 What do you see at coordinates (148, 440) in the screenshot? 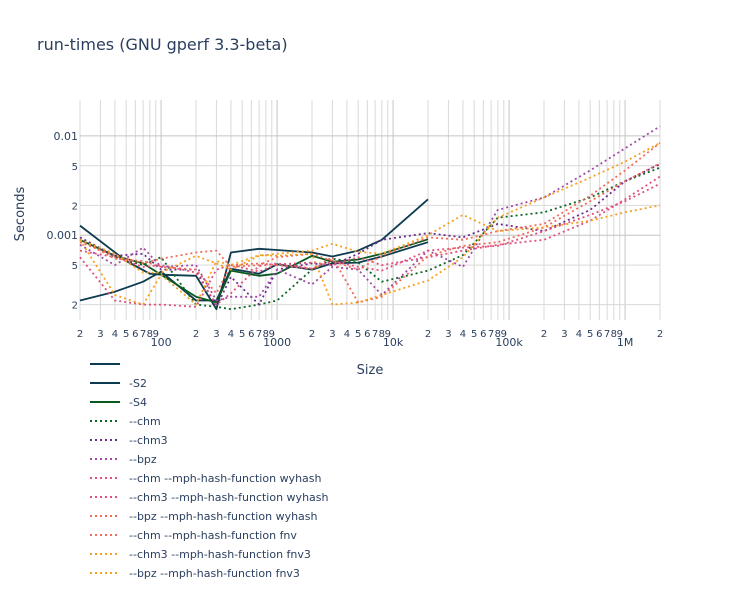
I see `legend-label-4: --chm3` at bounding box center [148, 440].